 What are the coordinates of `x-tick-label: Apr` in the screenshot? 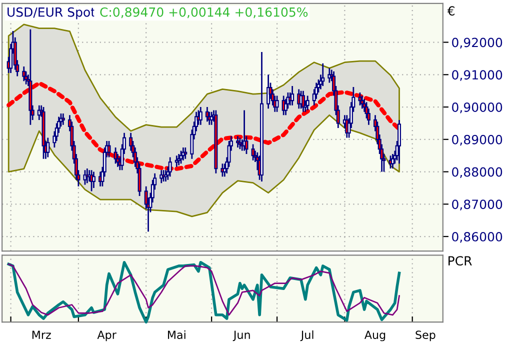 It's located at (106, 336).